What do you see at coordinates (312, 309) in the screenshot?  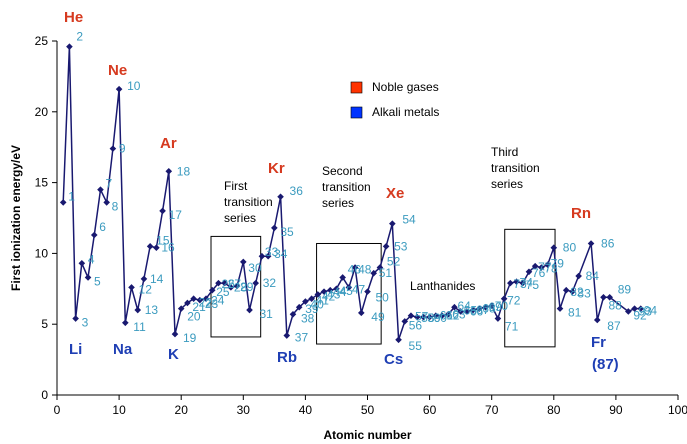 I see `point-label: 39` at bounding box center [312, 309].